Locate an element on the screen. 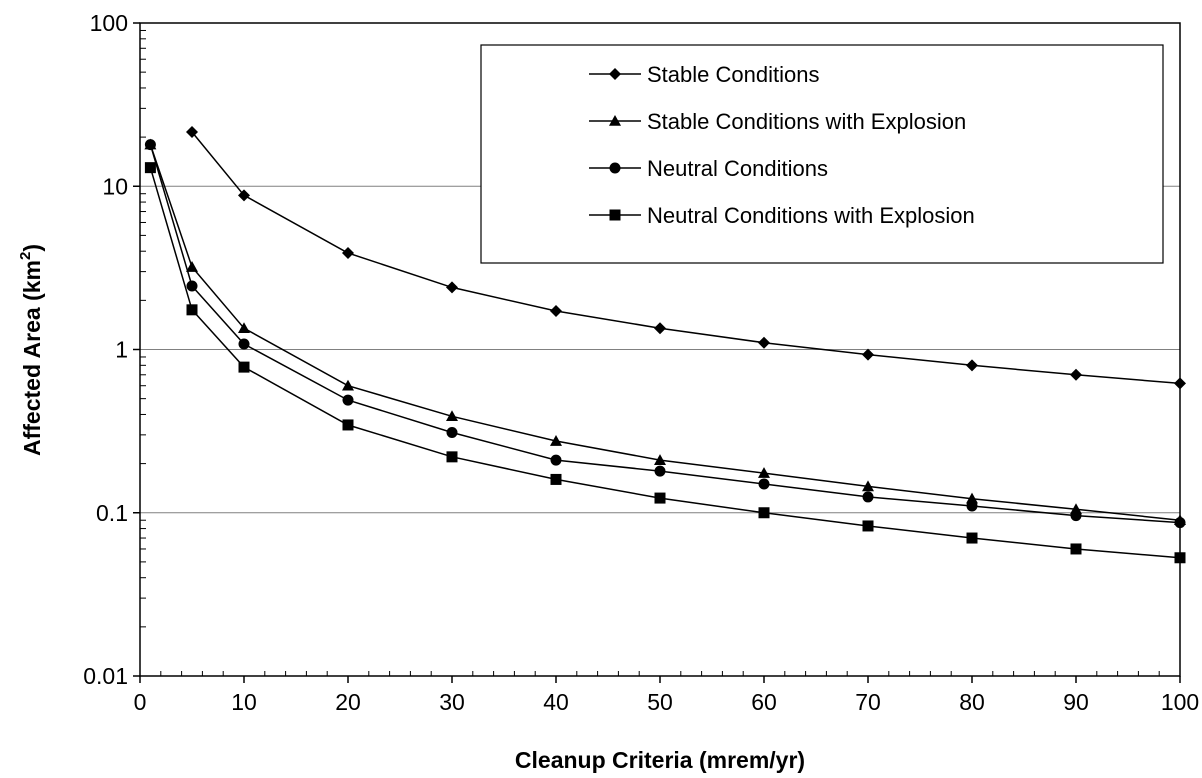 This screenshot has height=778, width=1202. x-axis-title: Cleanup Criteria (mrem/yr) is located at coordinates (660, 760).